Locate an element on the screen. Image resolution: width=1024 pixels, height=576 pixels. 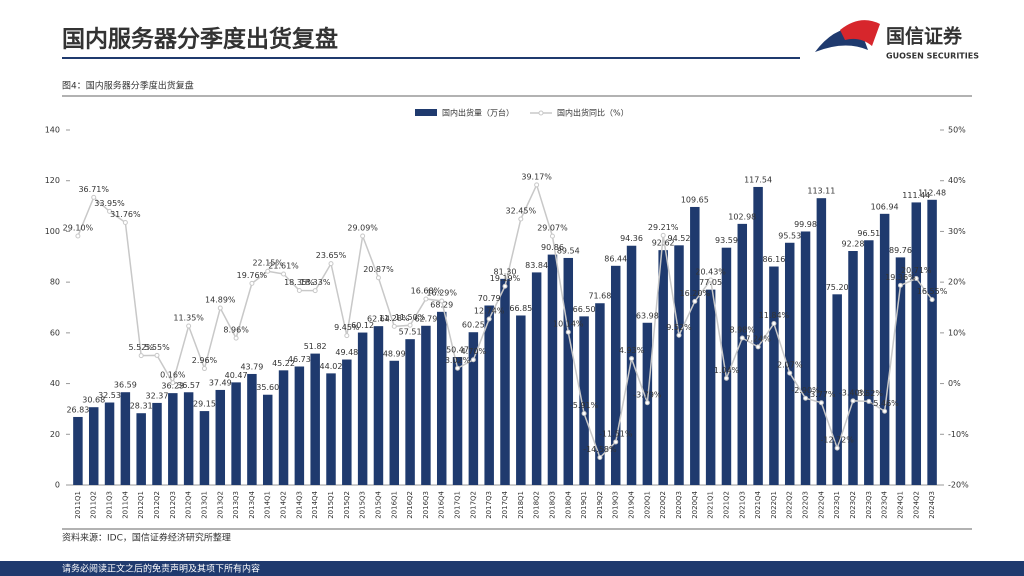
footer-text: 请务必阅读正文之后的免责声明及其项下所有内容 is located at coordinates (161, 569).